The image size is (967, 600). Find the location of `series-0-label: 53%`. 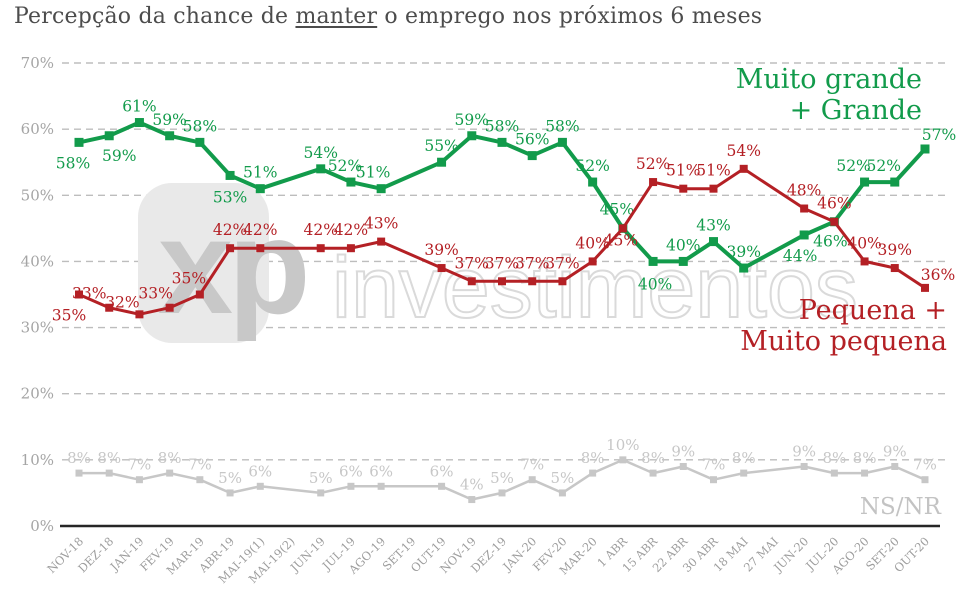

series-0-label: 53% is located at coordinates (230, 197).